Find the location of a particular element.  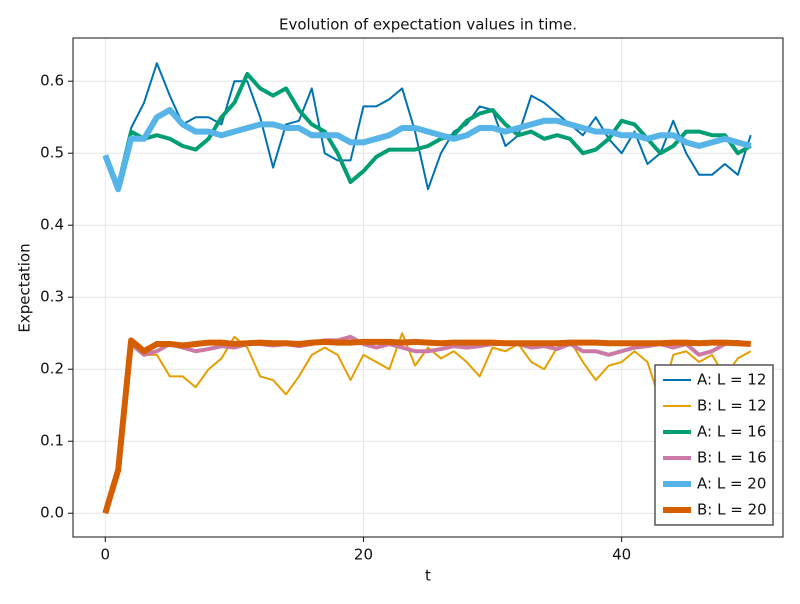

y-axis-label: Expectation is located at coordinates (25, 287).